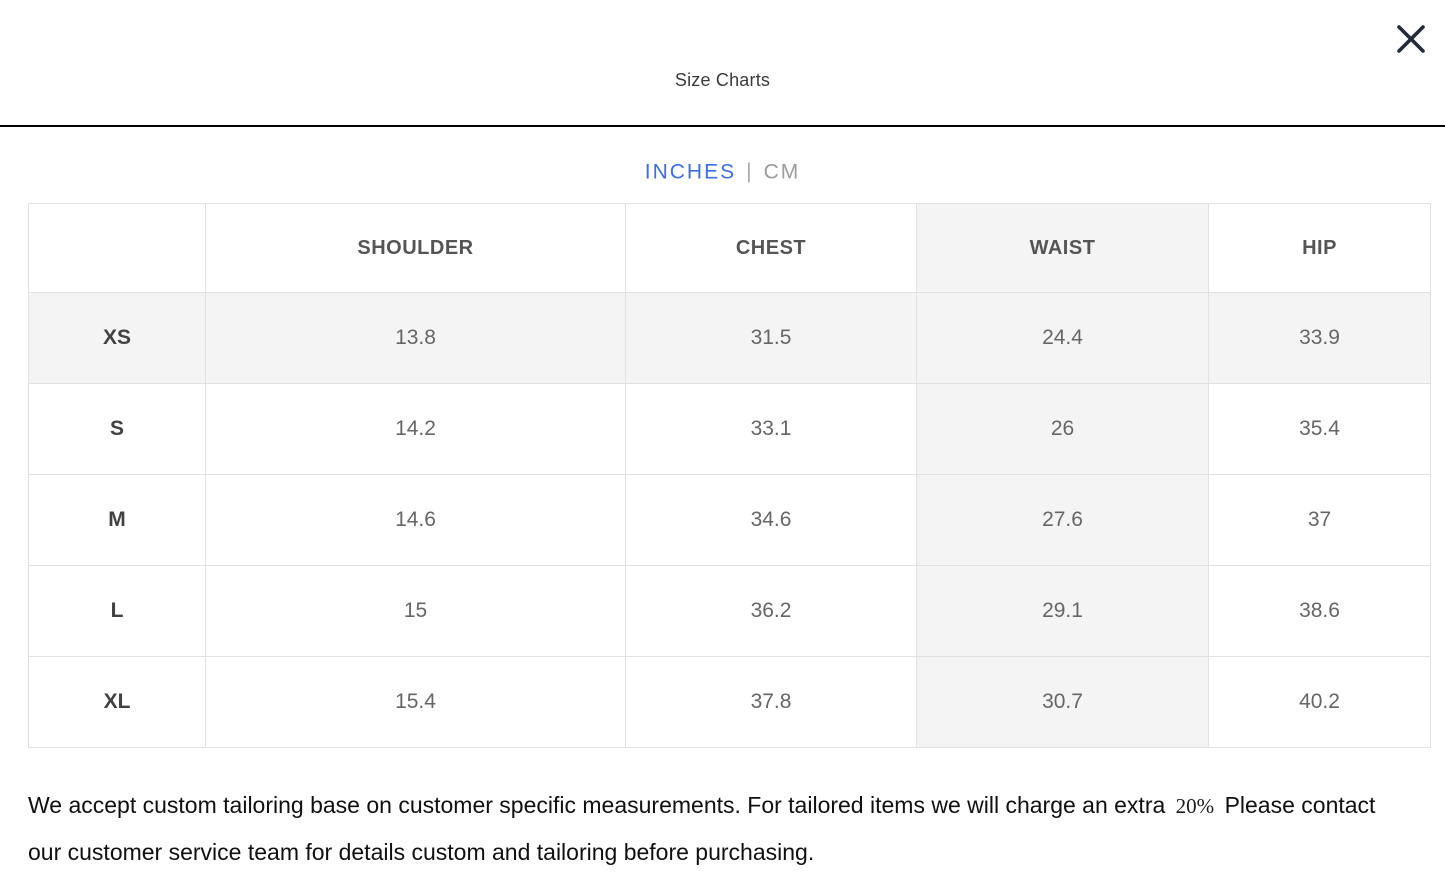 This screenshot has width=1445, height=896. What do you see at coordinates (117, 429) in the screenshot?
I see `size-cell: S` at bounding box center [117, 429].